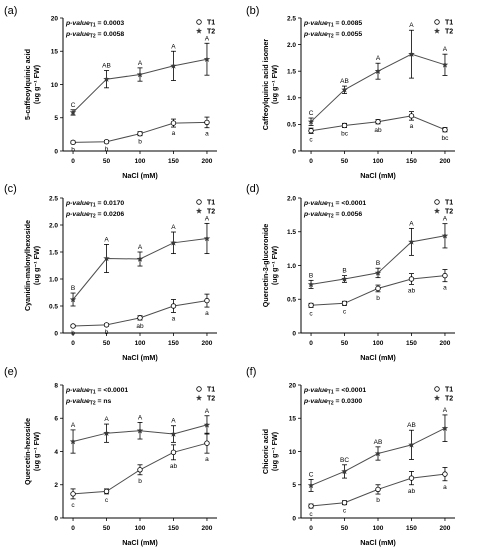 The image size is (477, 550). What do you see at coordinates (332, 215) in the screenshot?
I see `p-value-t2: p-valueT2 = 0.0056` at bounding box center [332, 215].